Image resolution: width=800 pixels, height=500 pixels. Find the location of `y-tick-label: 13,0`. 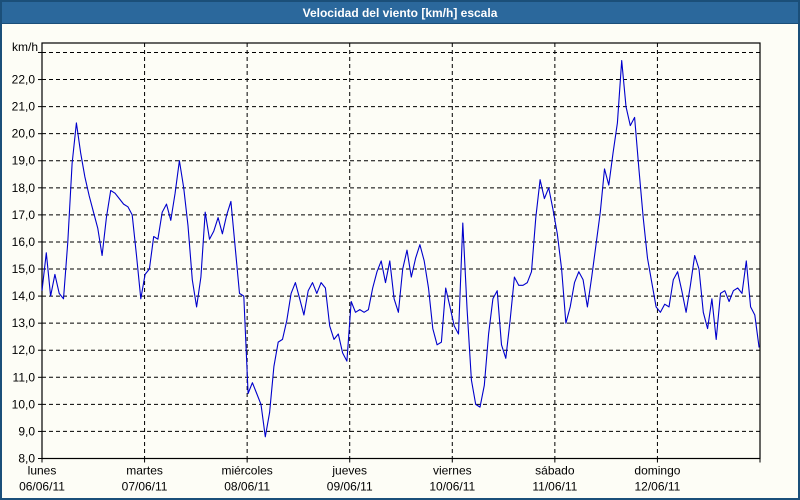

y-tick-label: 13,0 is located at coordinates (24, 323).